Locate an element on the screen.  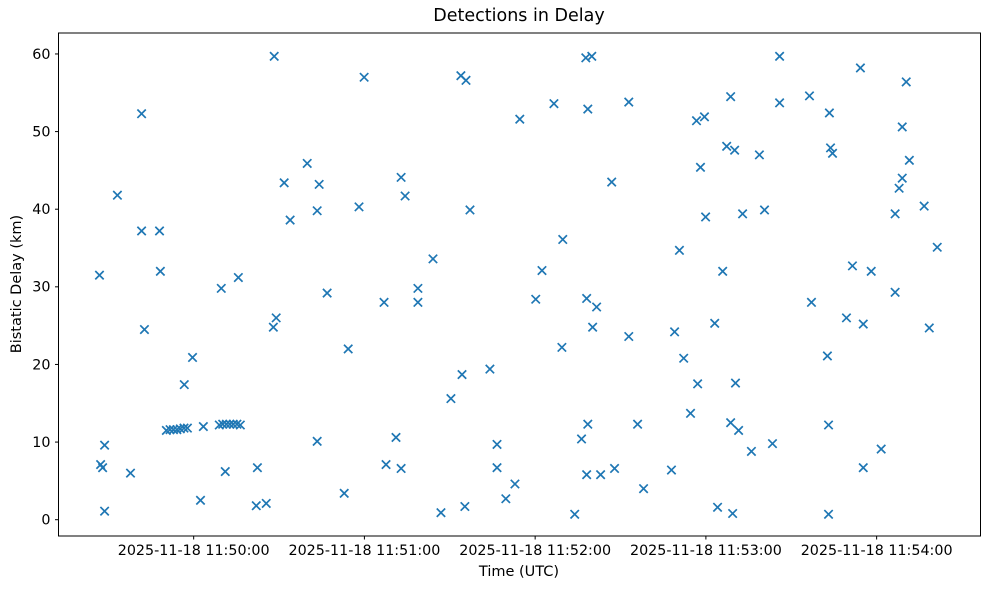
y-tick-label: 0 is located at coordinates (45, 520).